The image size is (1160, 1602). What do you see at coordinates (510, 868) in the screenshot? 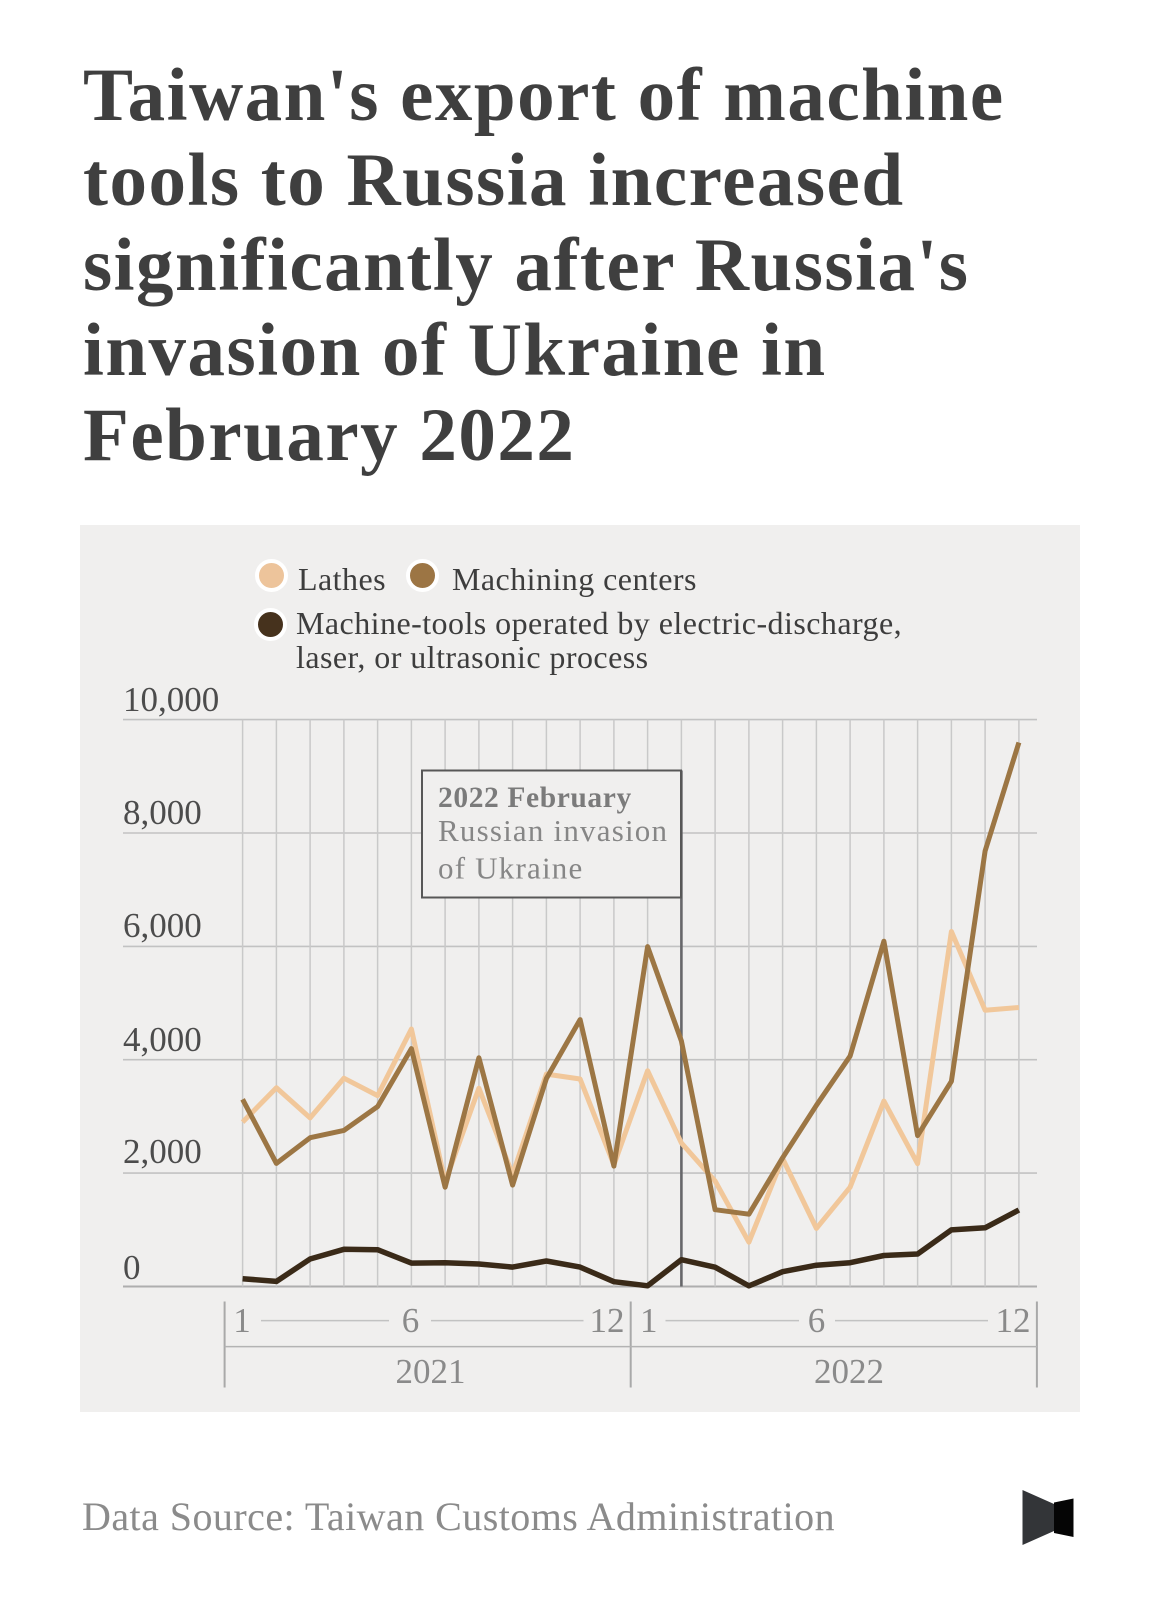
I see `svg-text: of Ukraine` at bounding box center [510, 868].